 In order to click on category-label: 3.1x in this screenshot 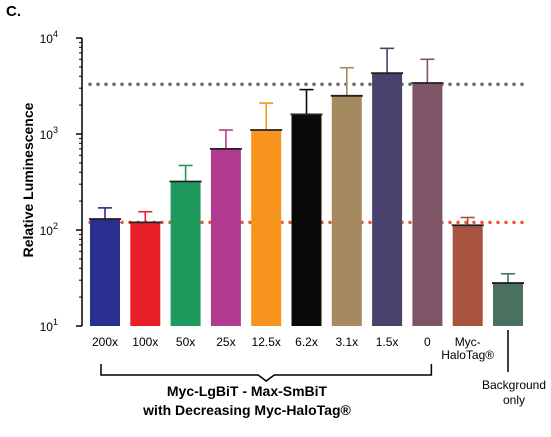, I will do `click(346, 342)`.